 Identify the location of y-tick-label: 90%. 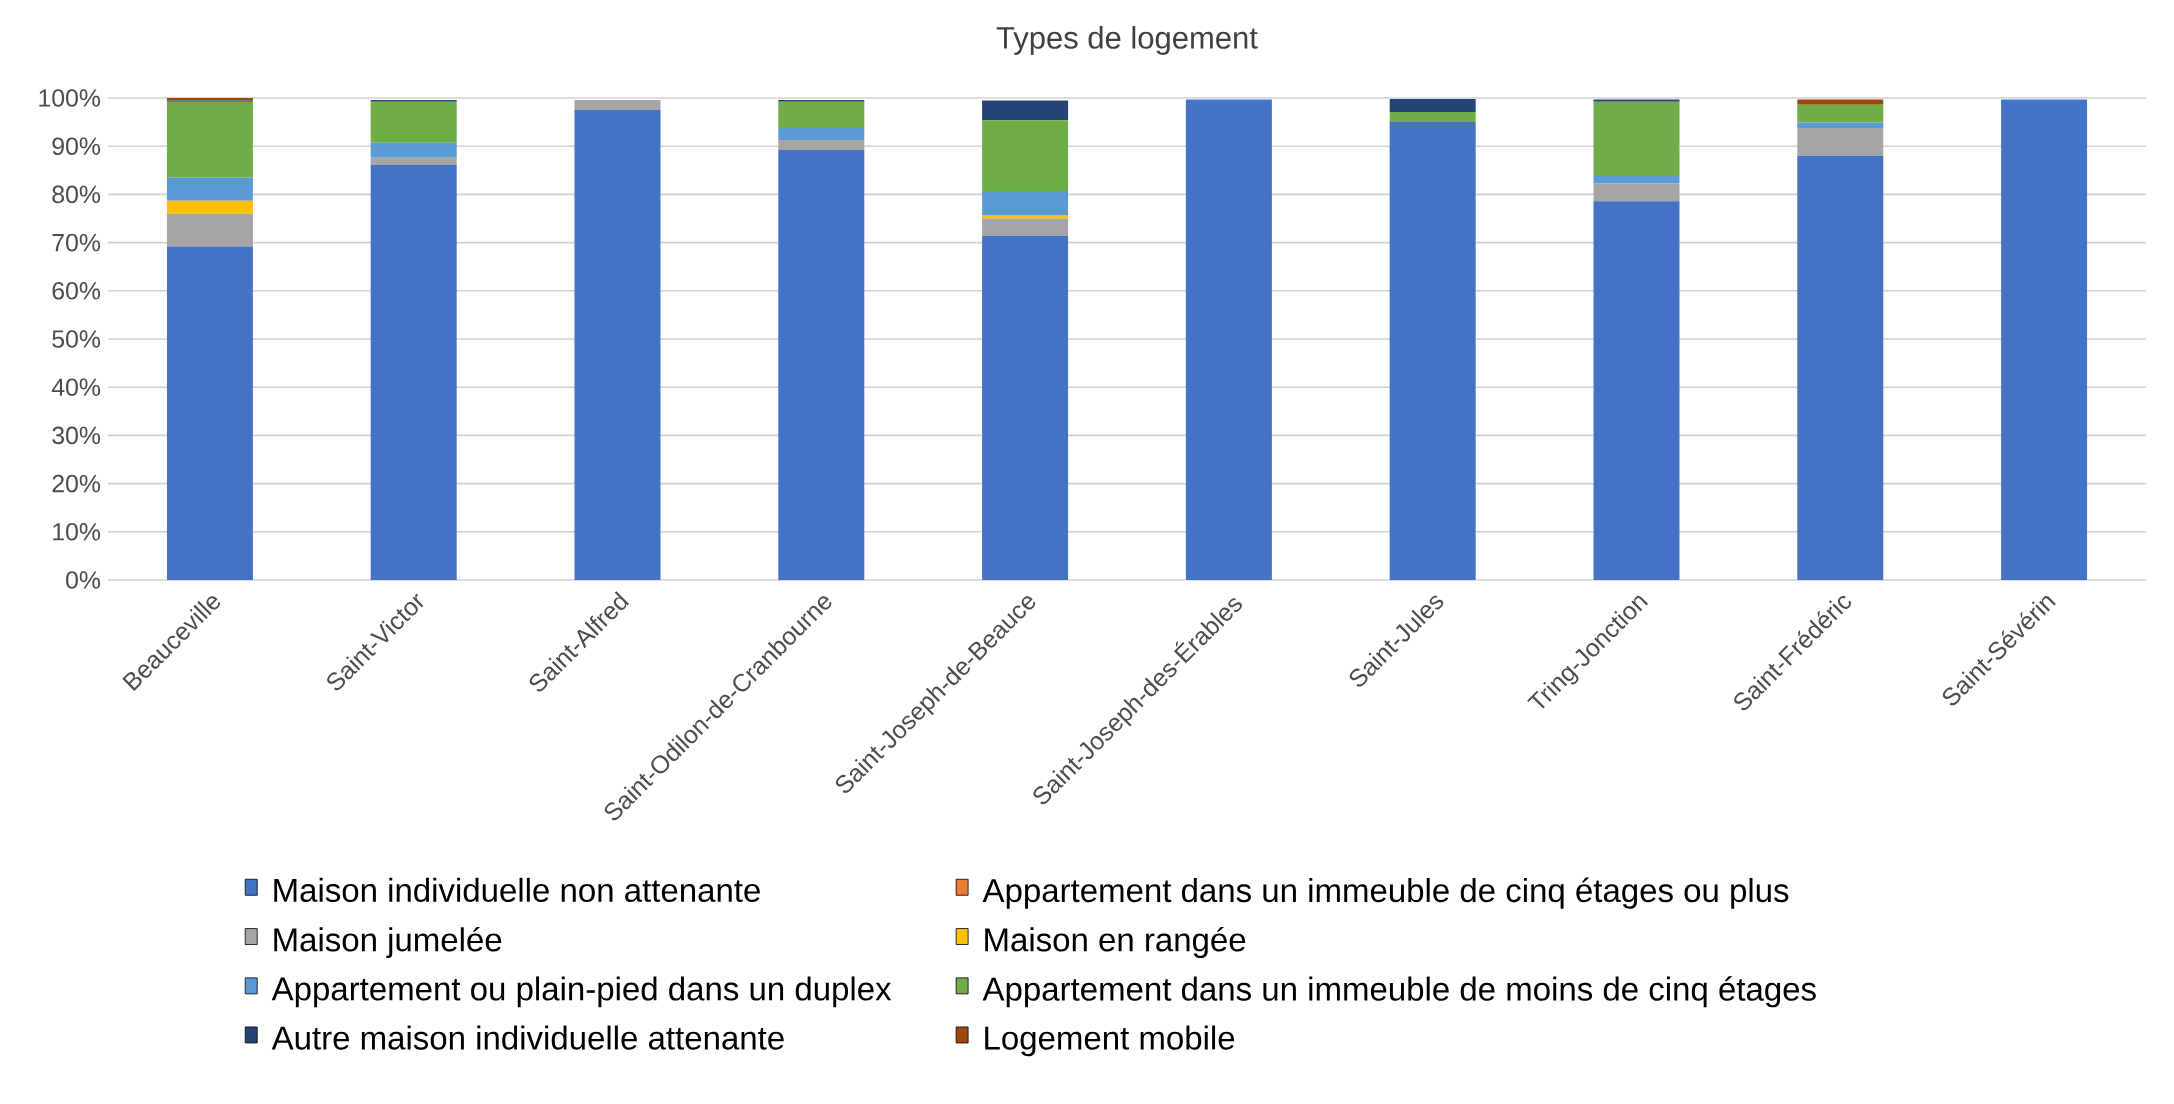
(76, 146).